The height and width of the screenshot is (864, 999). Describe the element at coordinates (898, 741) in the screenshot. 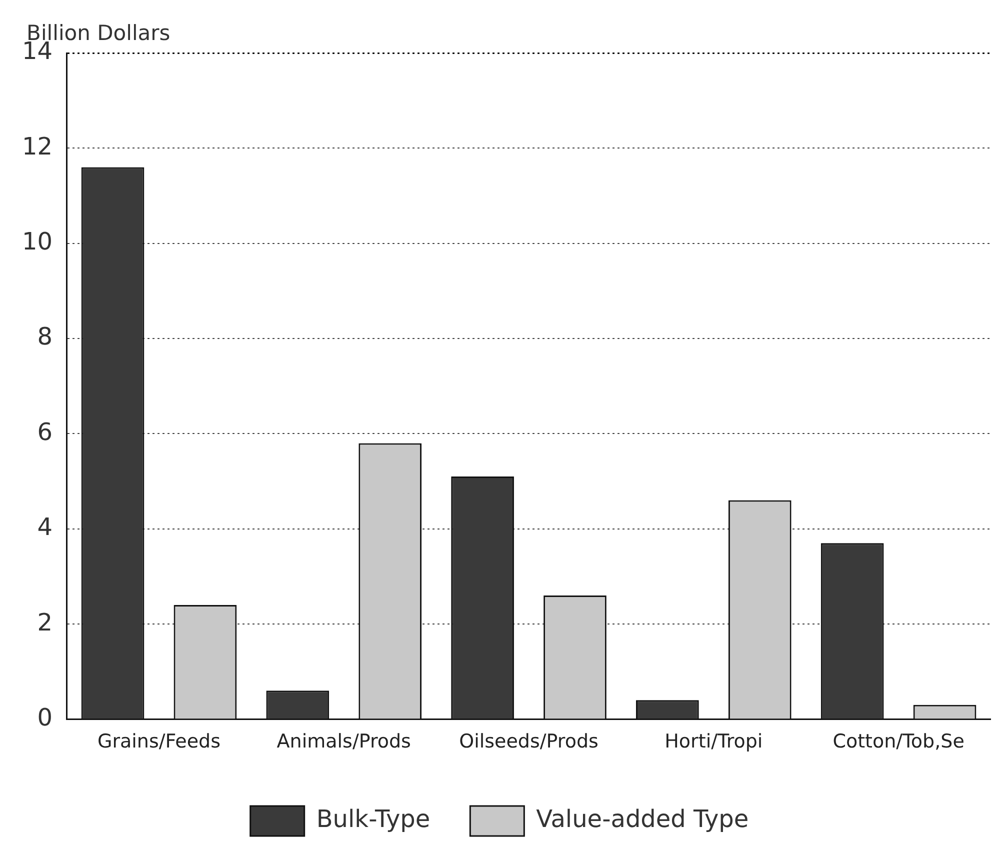

I see `x-tick-label: Cotton/Tob,Se` at that location.